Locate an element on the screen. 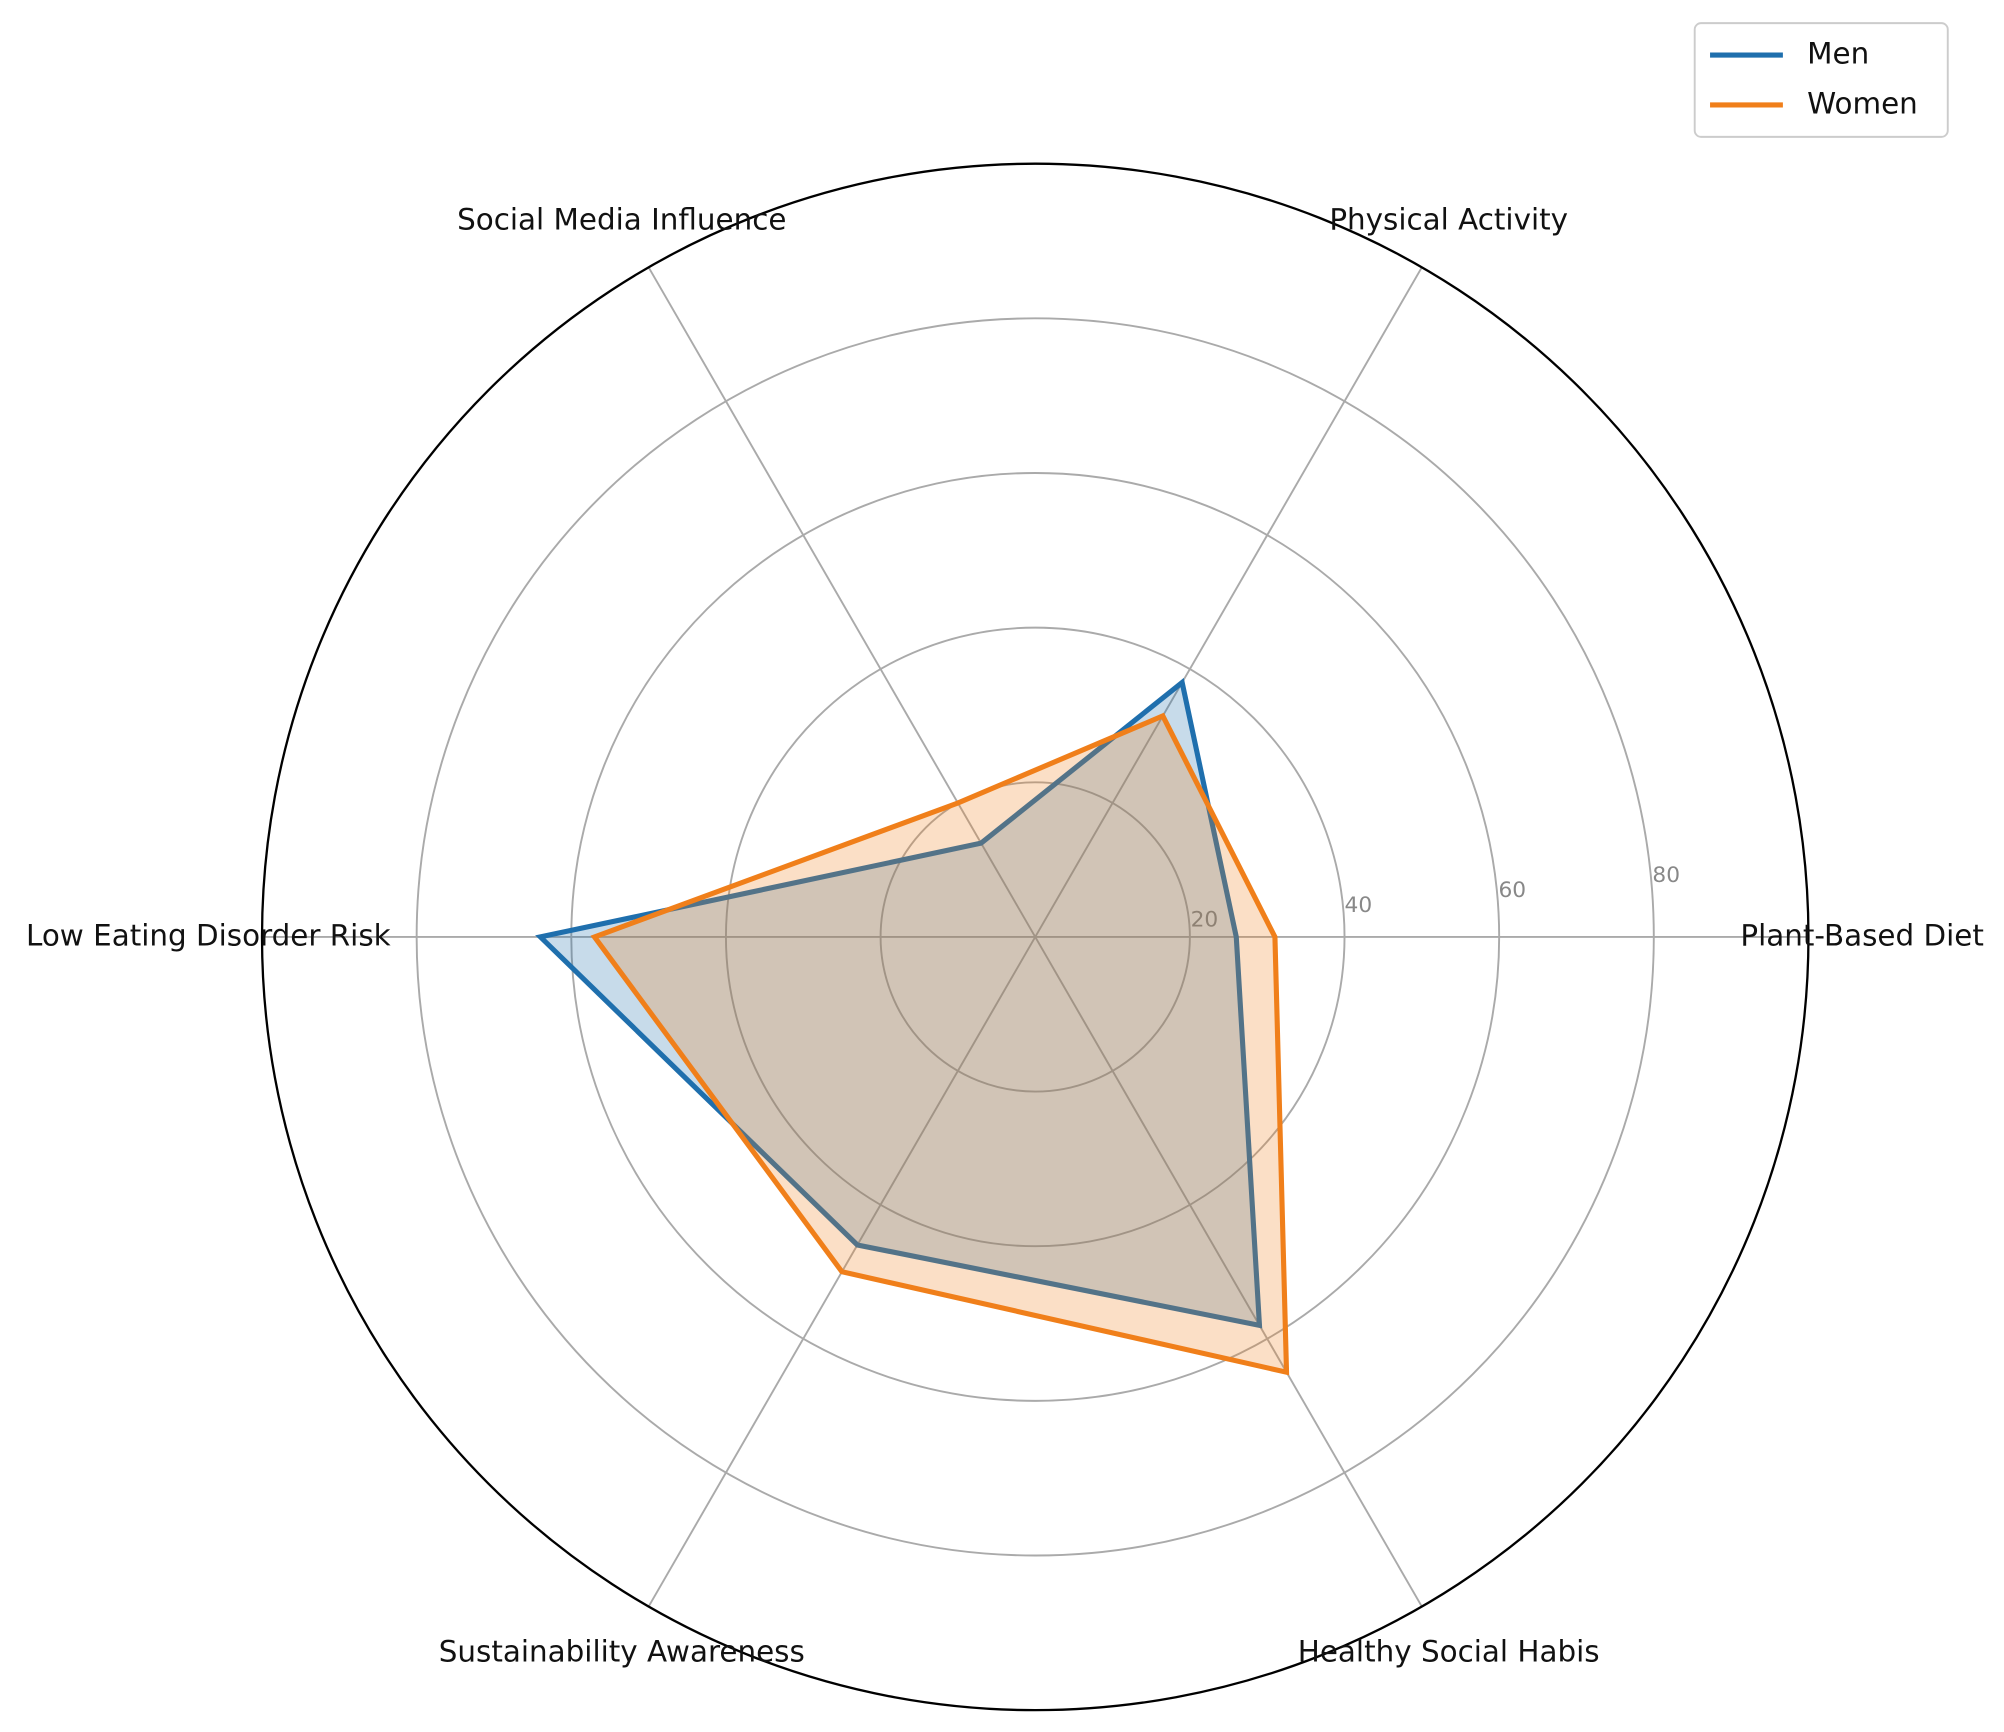  r-tick-label: 80 is located at coordinates (1666, 875).